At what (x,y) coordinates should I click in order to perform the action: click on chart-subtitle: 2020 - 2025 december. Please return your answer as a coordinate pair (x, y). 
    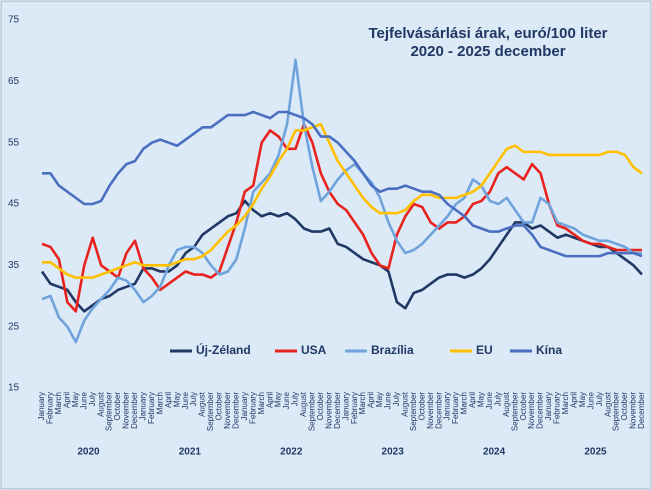
    Looking at the image, I should click on (487, 51).